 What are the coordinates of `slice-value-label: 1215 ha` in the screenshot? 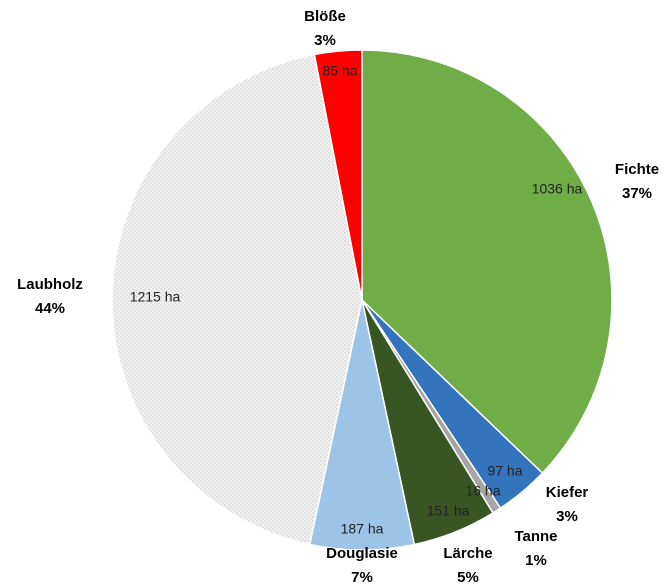 It's located at (155, 297).